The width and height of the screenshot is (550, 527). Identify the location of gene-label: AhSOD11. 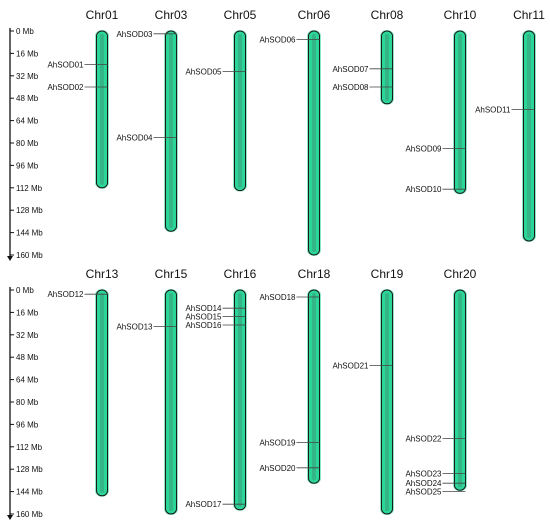
(493, 109).